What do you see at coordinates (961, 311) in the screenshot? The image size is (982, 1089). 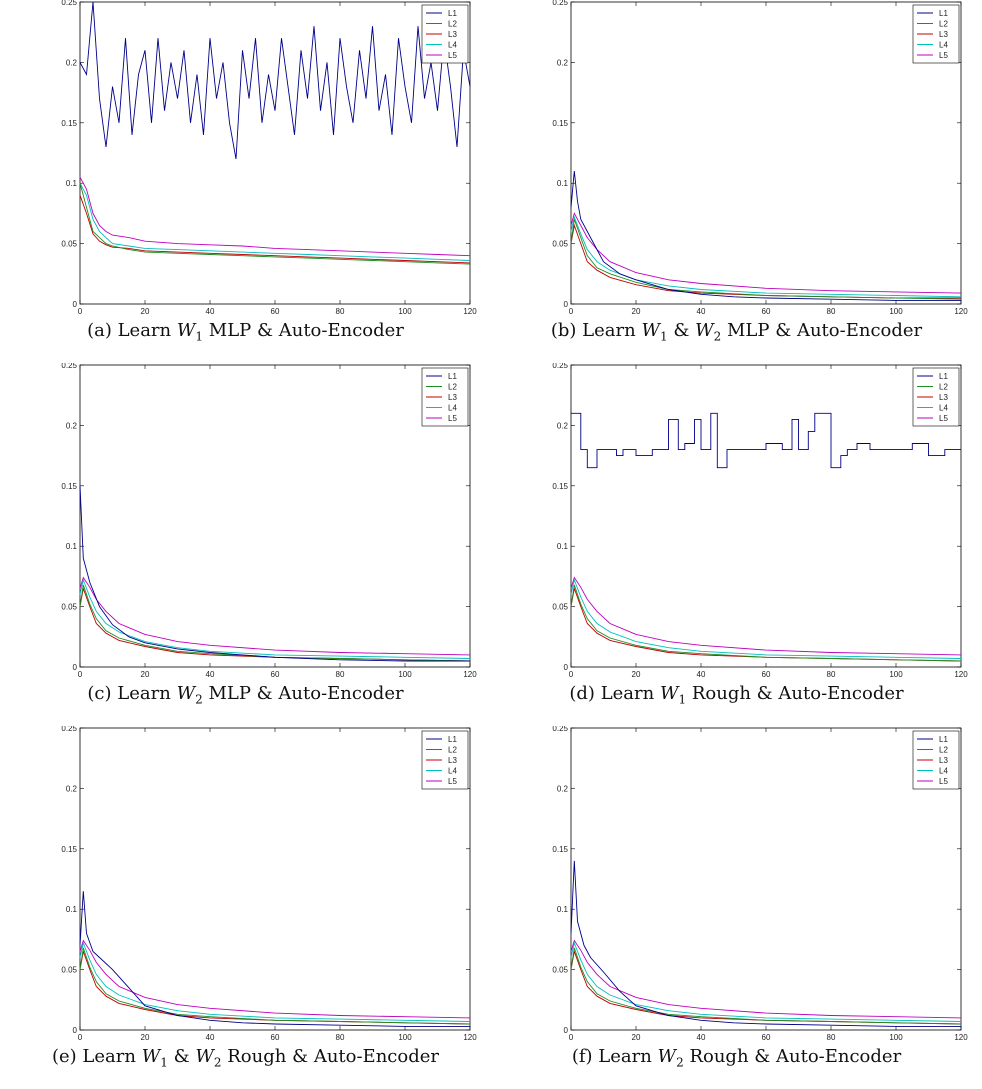 I see `x-tick-label: 120` at bounding box center [961, 311].